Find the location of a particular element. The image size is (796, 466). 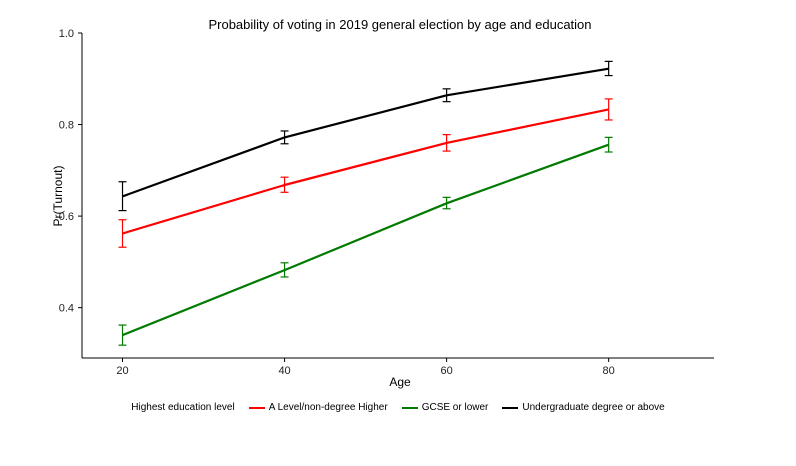

y-axis-ticks: 0.4 0.6 0.8 1.0 is located at coordinates (70, 171).